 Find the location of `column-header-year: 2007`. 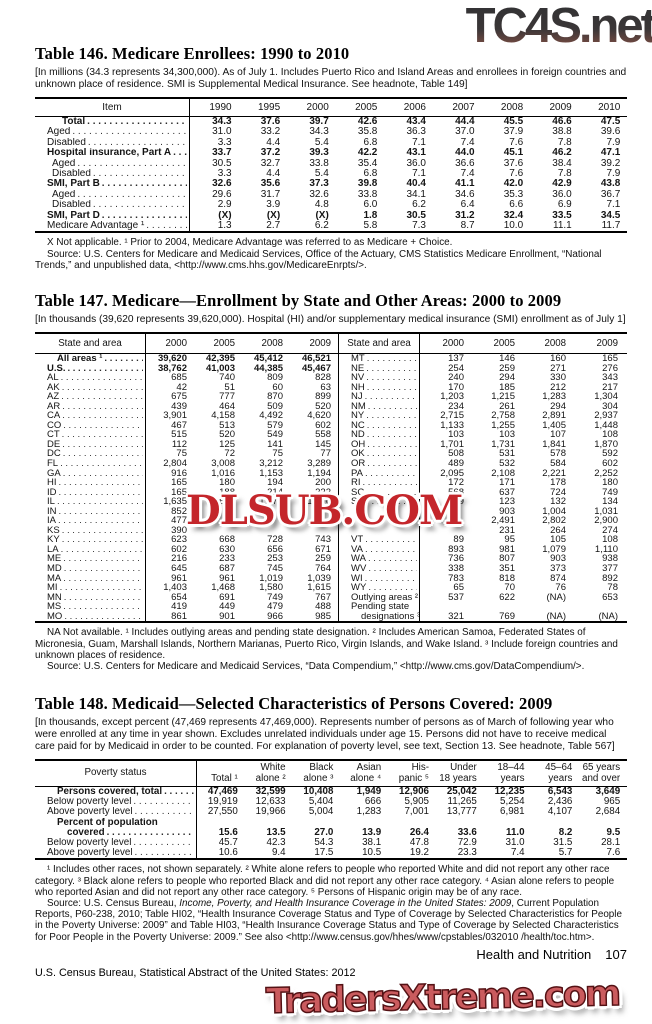

column-header-year: 2007 is located at coordinates (463, 107).